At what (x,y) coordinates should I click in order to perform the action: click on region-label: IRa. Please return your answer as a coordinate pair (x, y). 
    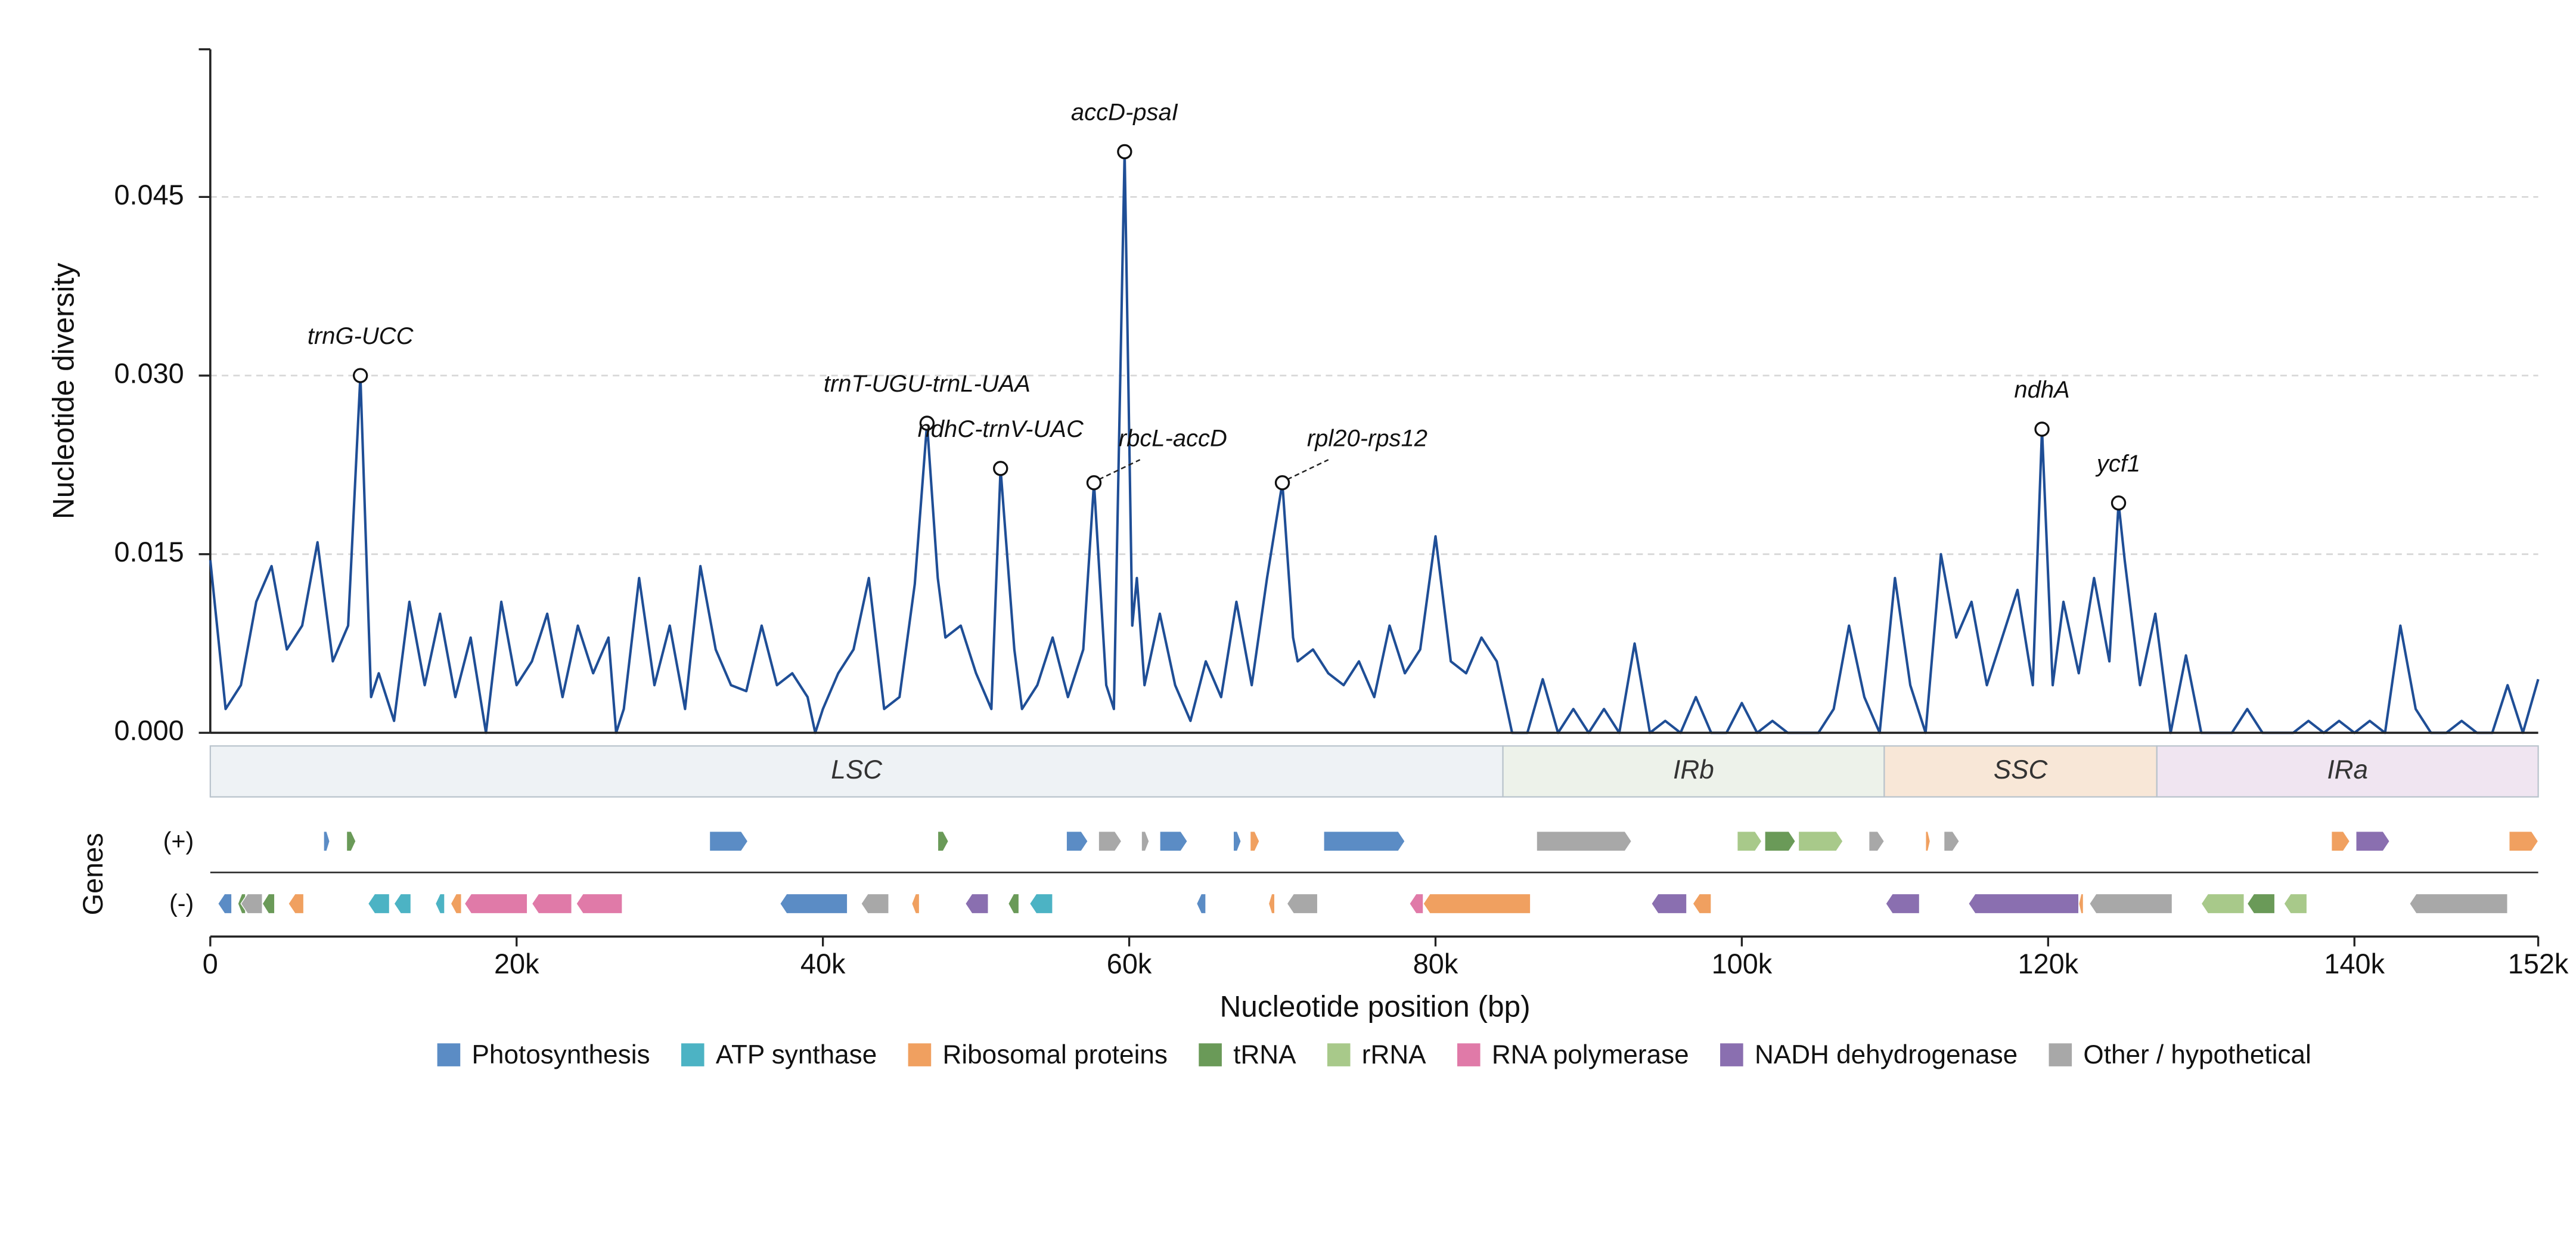
    Looking at the image, I should click on (2348, 769).